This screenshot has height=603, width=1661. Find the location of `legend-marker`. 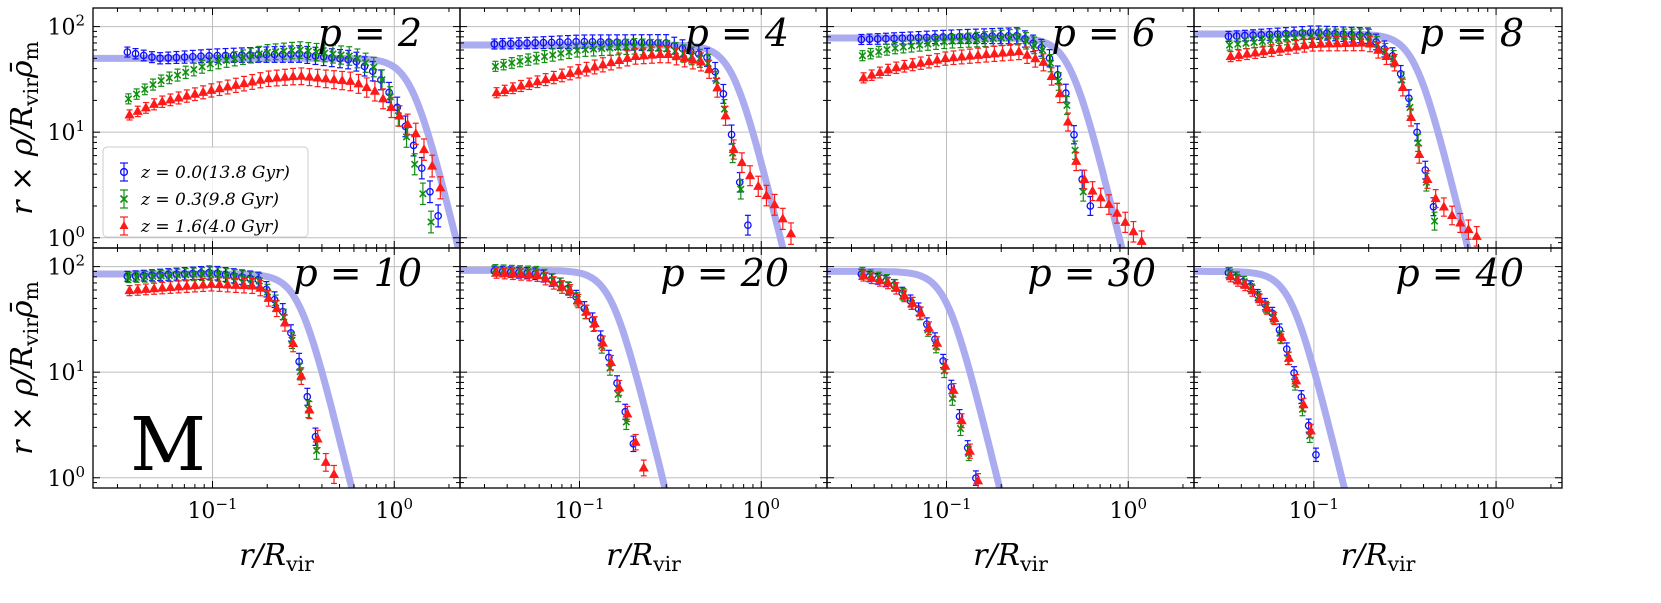

legend-marker is located at coordinates (124, 199).